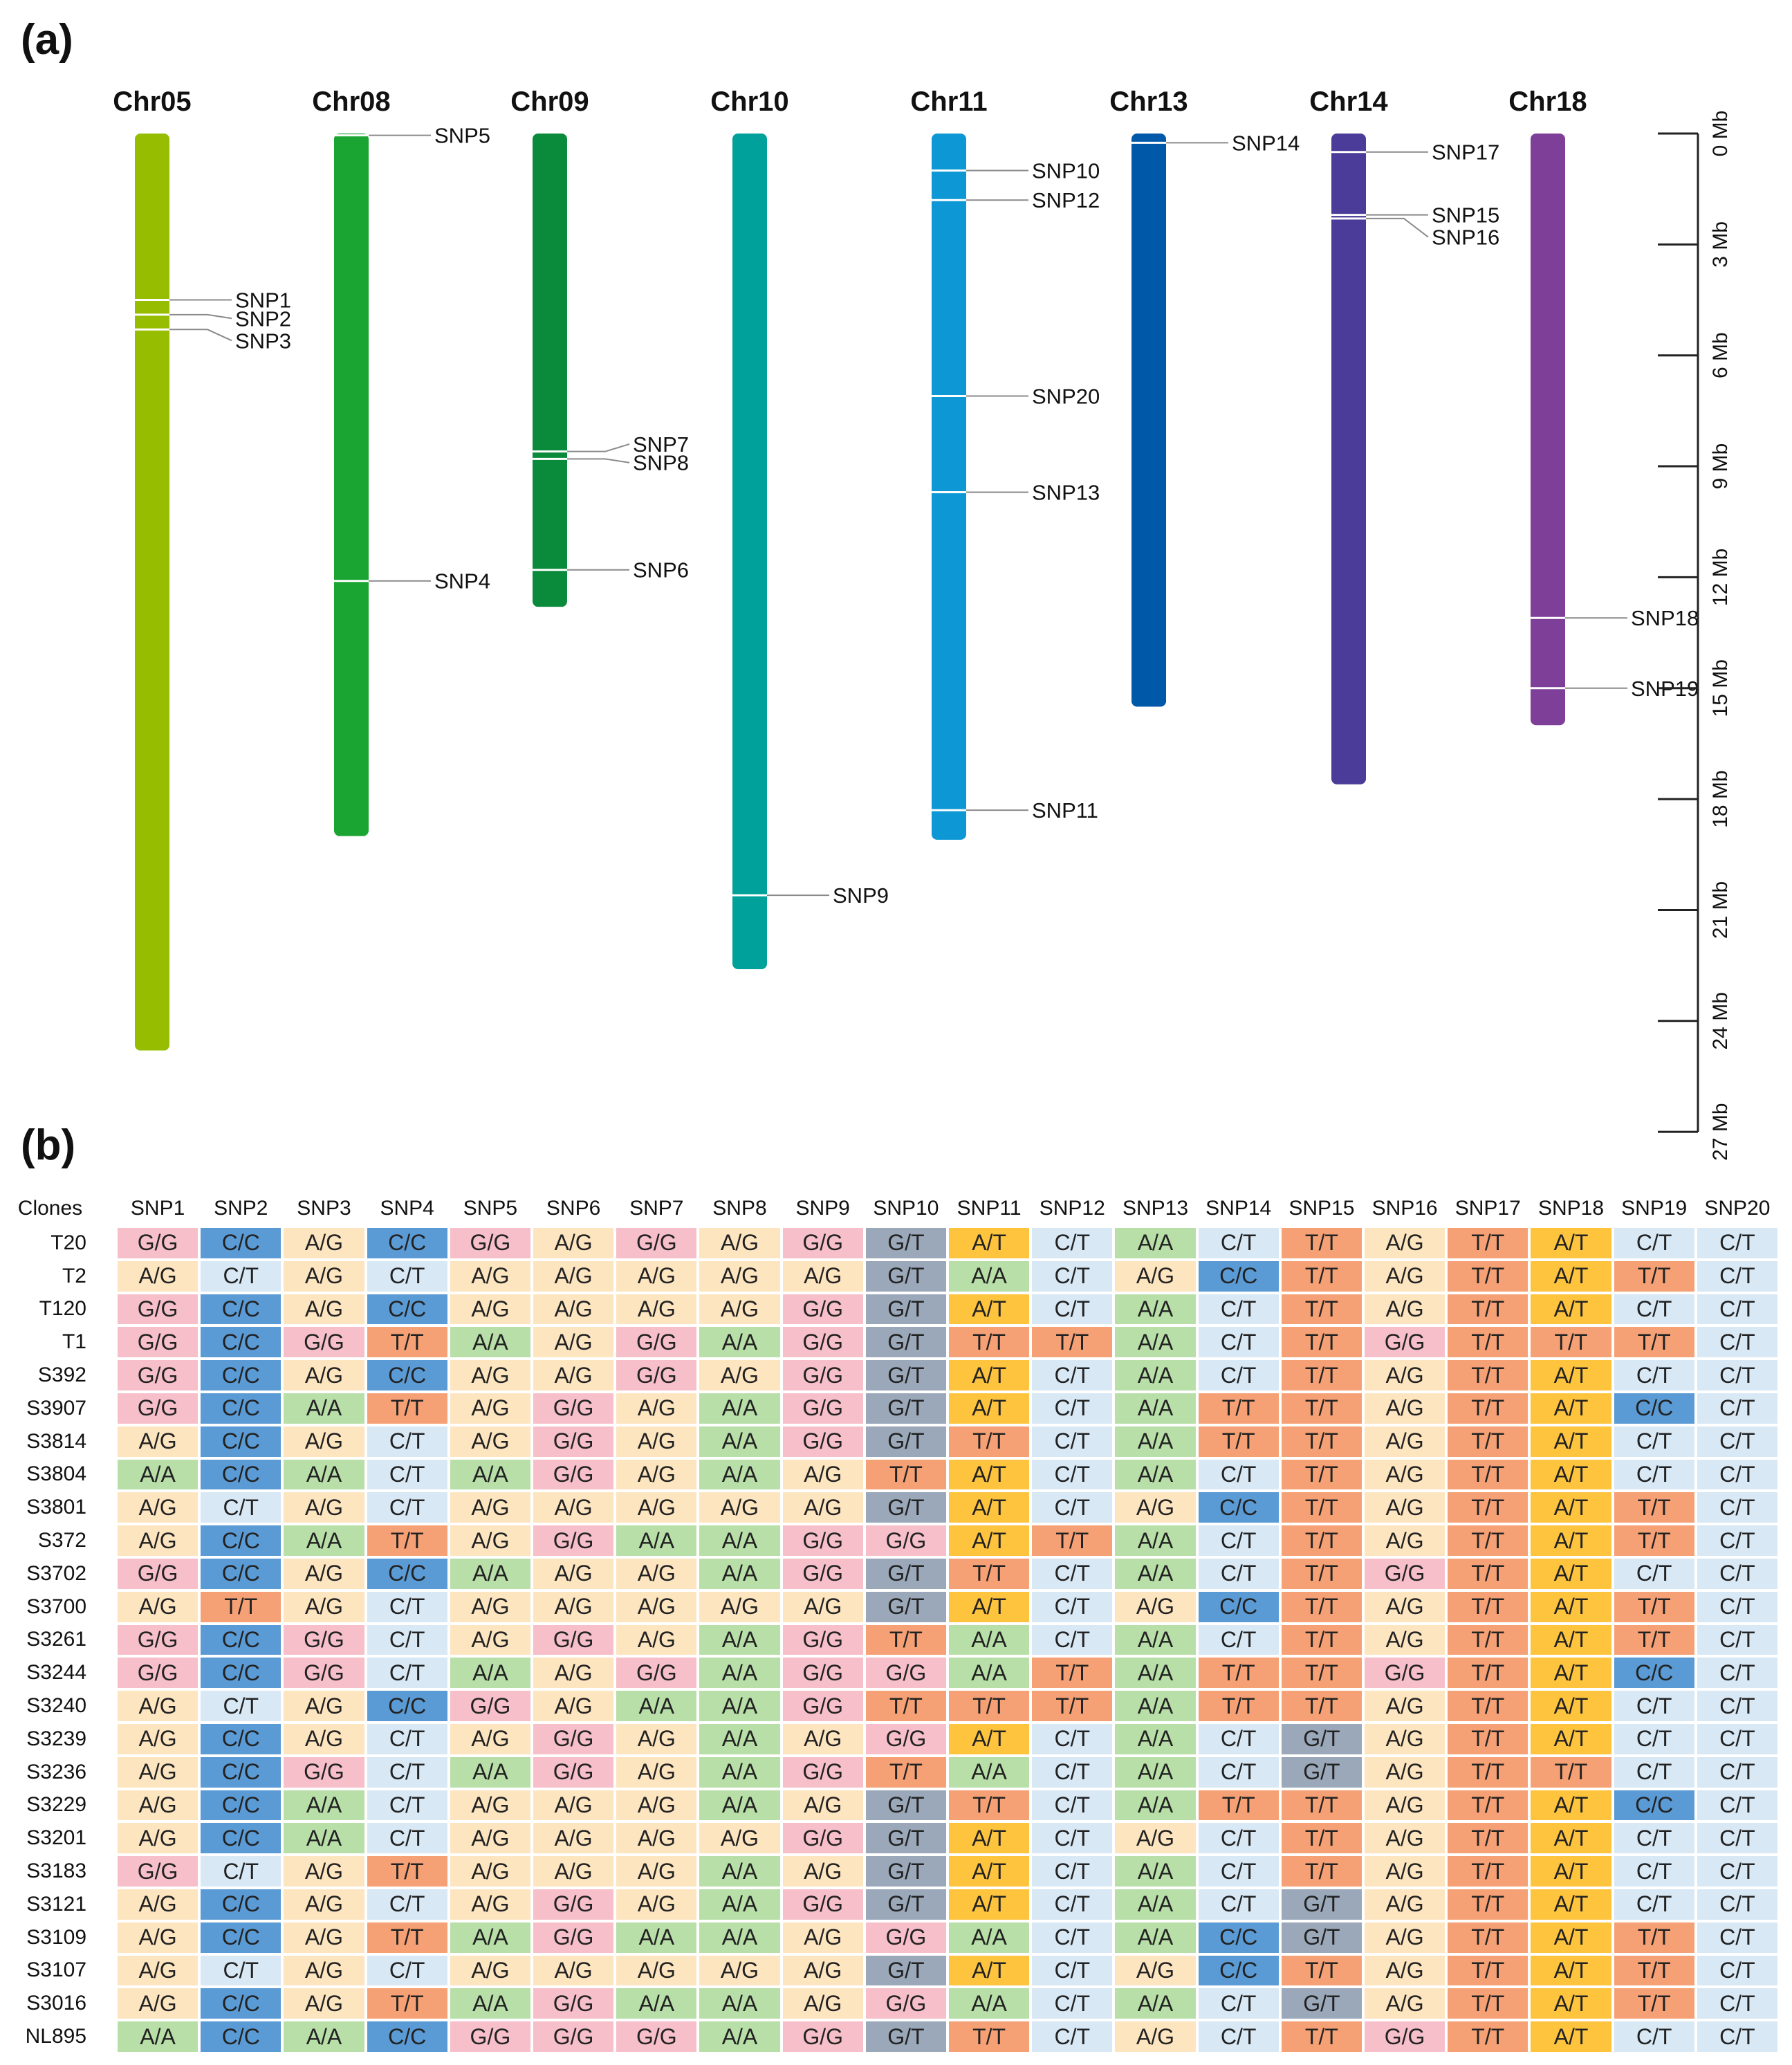 The width and height of the screenshot is (1792, 2065). I want to click on scale-tick-label: 24 Mb, so click(1721, 1020).